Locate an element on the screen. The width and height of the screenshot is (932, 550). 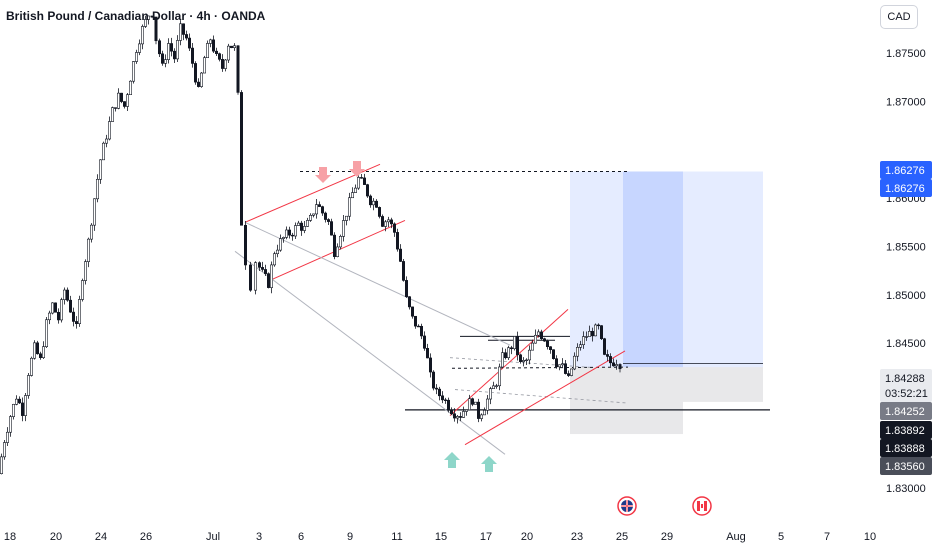
level-tag-b: 1.83888 is located at coordinates (905, 449).